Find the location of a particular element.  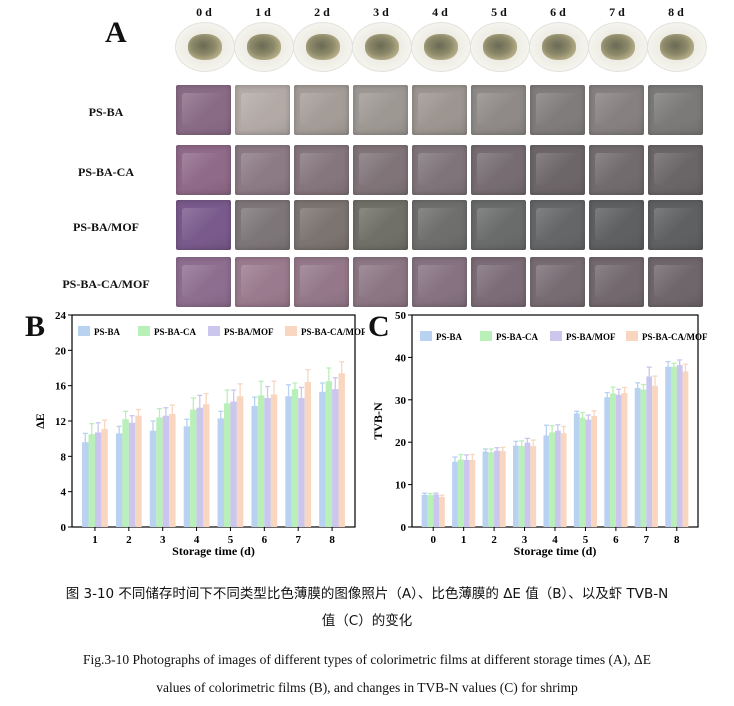

x-tick-label: 3 is located at coordinates (163, 540).